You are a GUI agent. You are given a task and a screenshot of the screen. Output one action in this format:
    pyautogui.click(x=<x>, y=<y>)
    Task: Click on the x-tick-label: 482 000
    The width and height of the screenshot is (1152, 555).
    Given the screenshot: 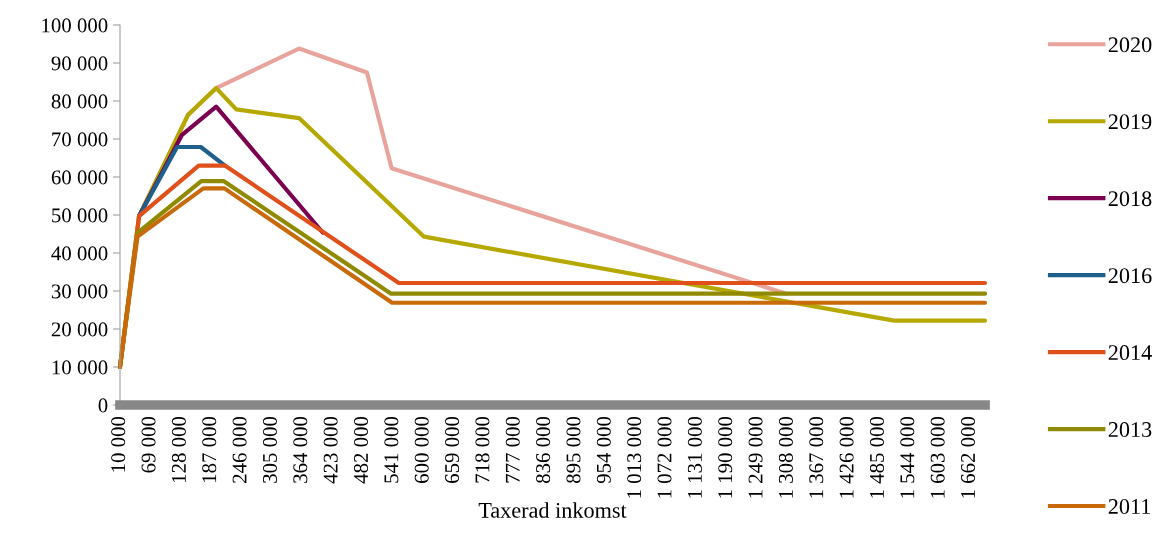 What is the action you would take?
    pyautogui.click(x=361, y=450)
    